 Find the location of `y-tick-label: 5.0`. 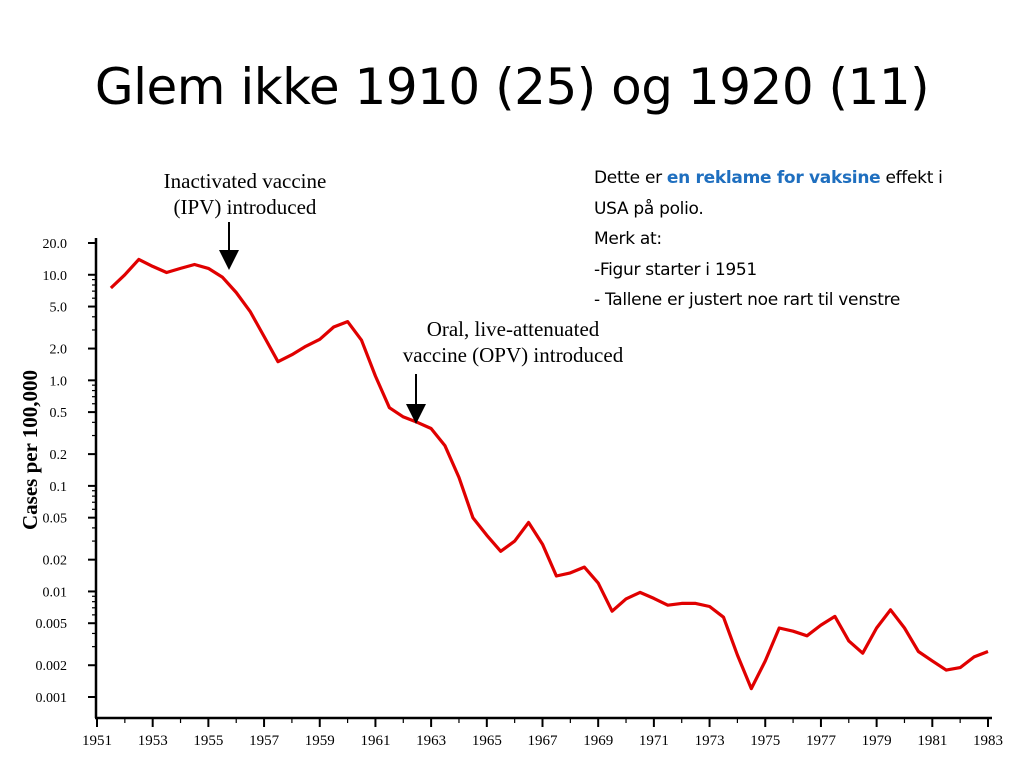

y-tick-label: 5.0 is located at coordinates (59, 308).